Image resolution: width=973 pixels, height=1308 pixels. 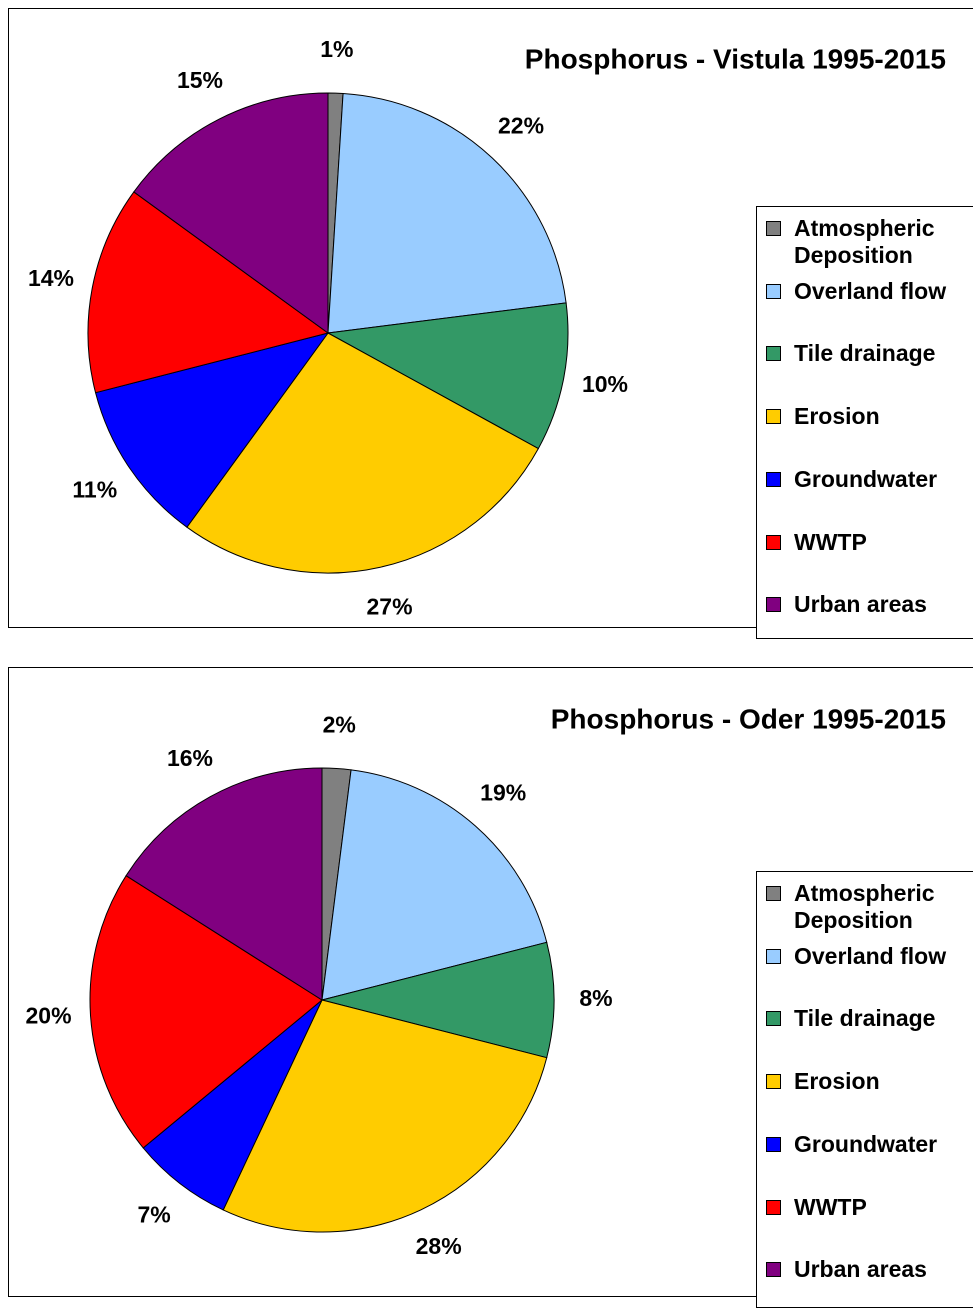 What do you see at coordinates (190, 758) in the screenshot?
I see `data-label: 16%` at bounding box center [190, 758].